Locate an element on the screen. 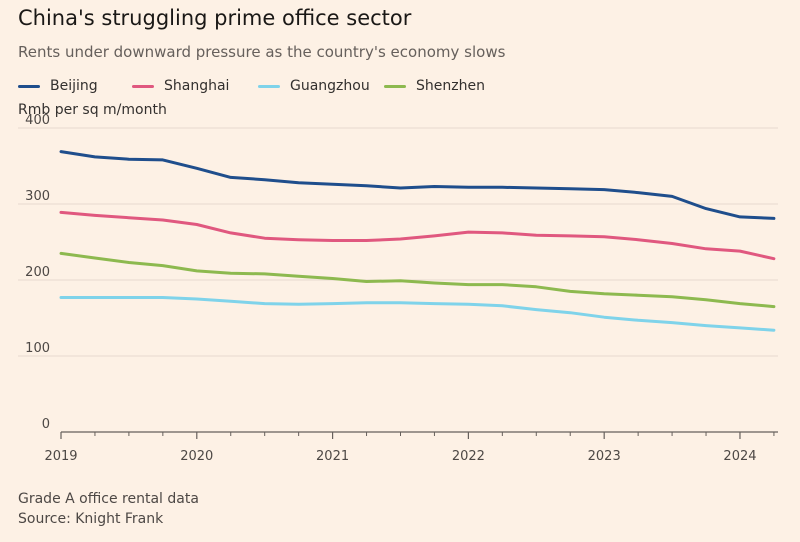 The image size is (800, 542). series-line-shenzhen is located at coordinates (417, 280).